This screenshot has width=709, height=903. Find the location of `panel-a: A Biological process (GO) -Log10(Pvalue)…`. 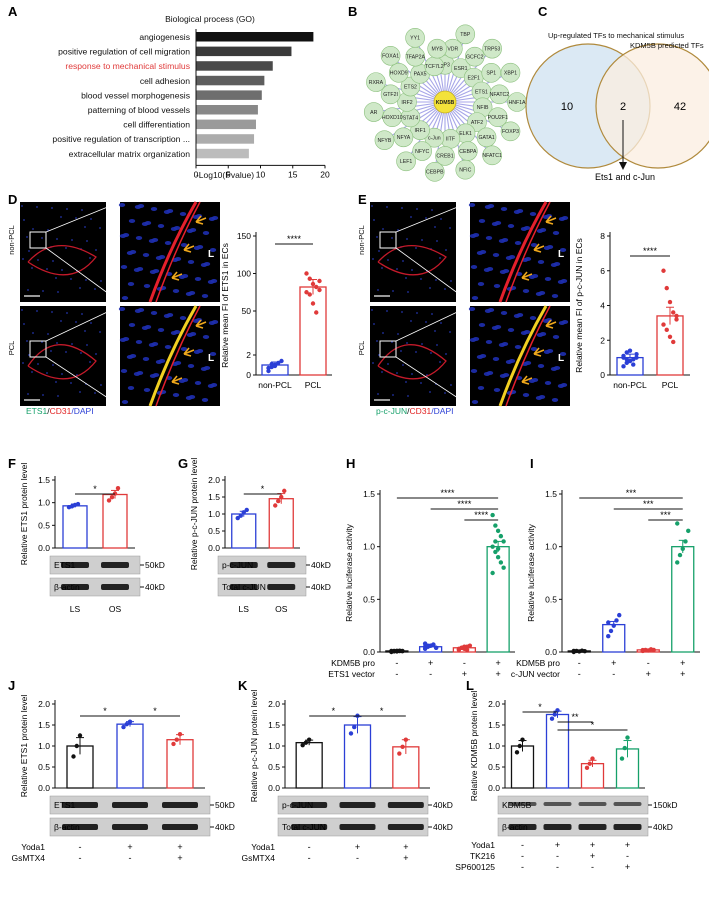

panel-a: A Biological process (GO) -Log10(Pvalue)… is located at coordinates (169, 92).